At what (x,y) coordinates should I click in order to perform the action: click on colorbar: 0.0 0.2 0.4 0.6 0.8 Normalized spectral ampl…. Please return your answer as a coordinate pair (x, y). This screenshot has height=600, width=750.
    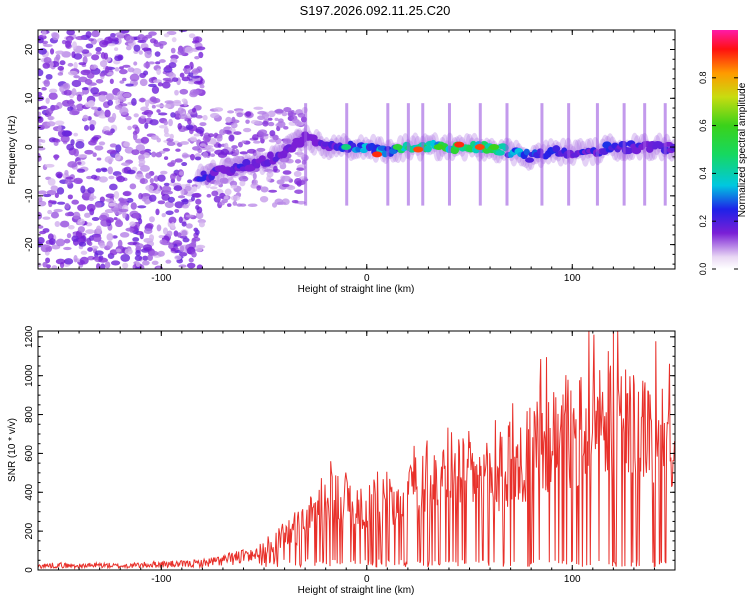
    Looking at the image, I should click on (723, 152).